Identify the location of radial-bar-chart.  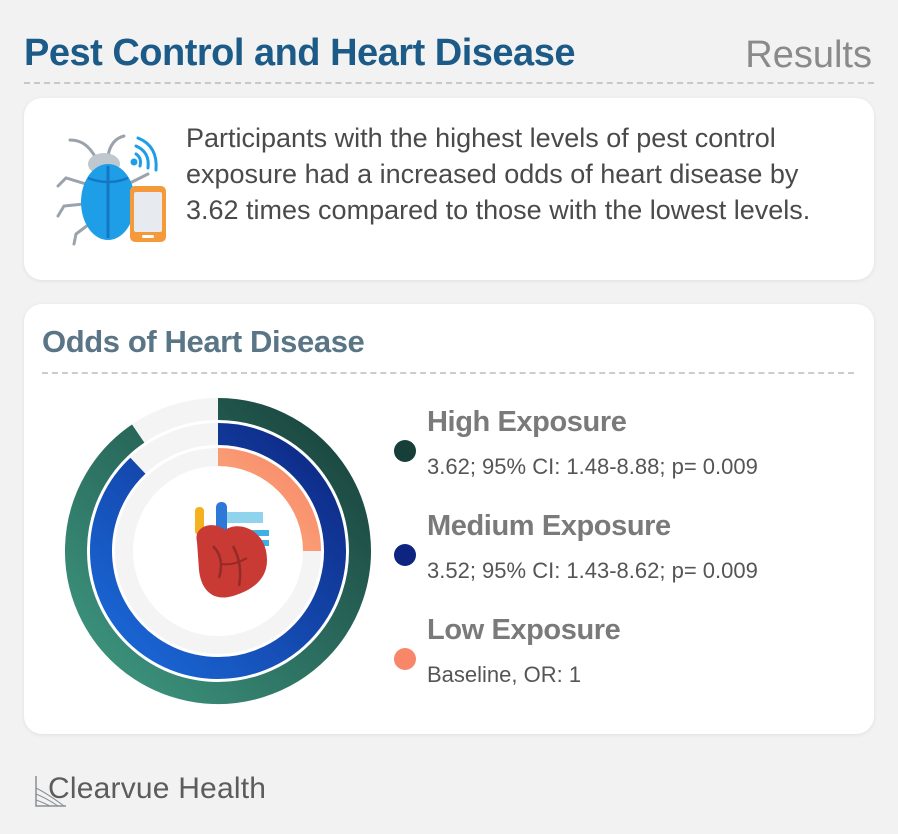
(217, 551).